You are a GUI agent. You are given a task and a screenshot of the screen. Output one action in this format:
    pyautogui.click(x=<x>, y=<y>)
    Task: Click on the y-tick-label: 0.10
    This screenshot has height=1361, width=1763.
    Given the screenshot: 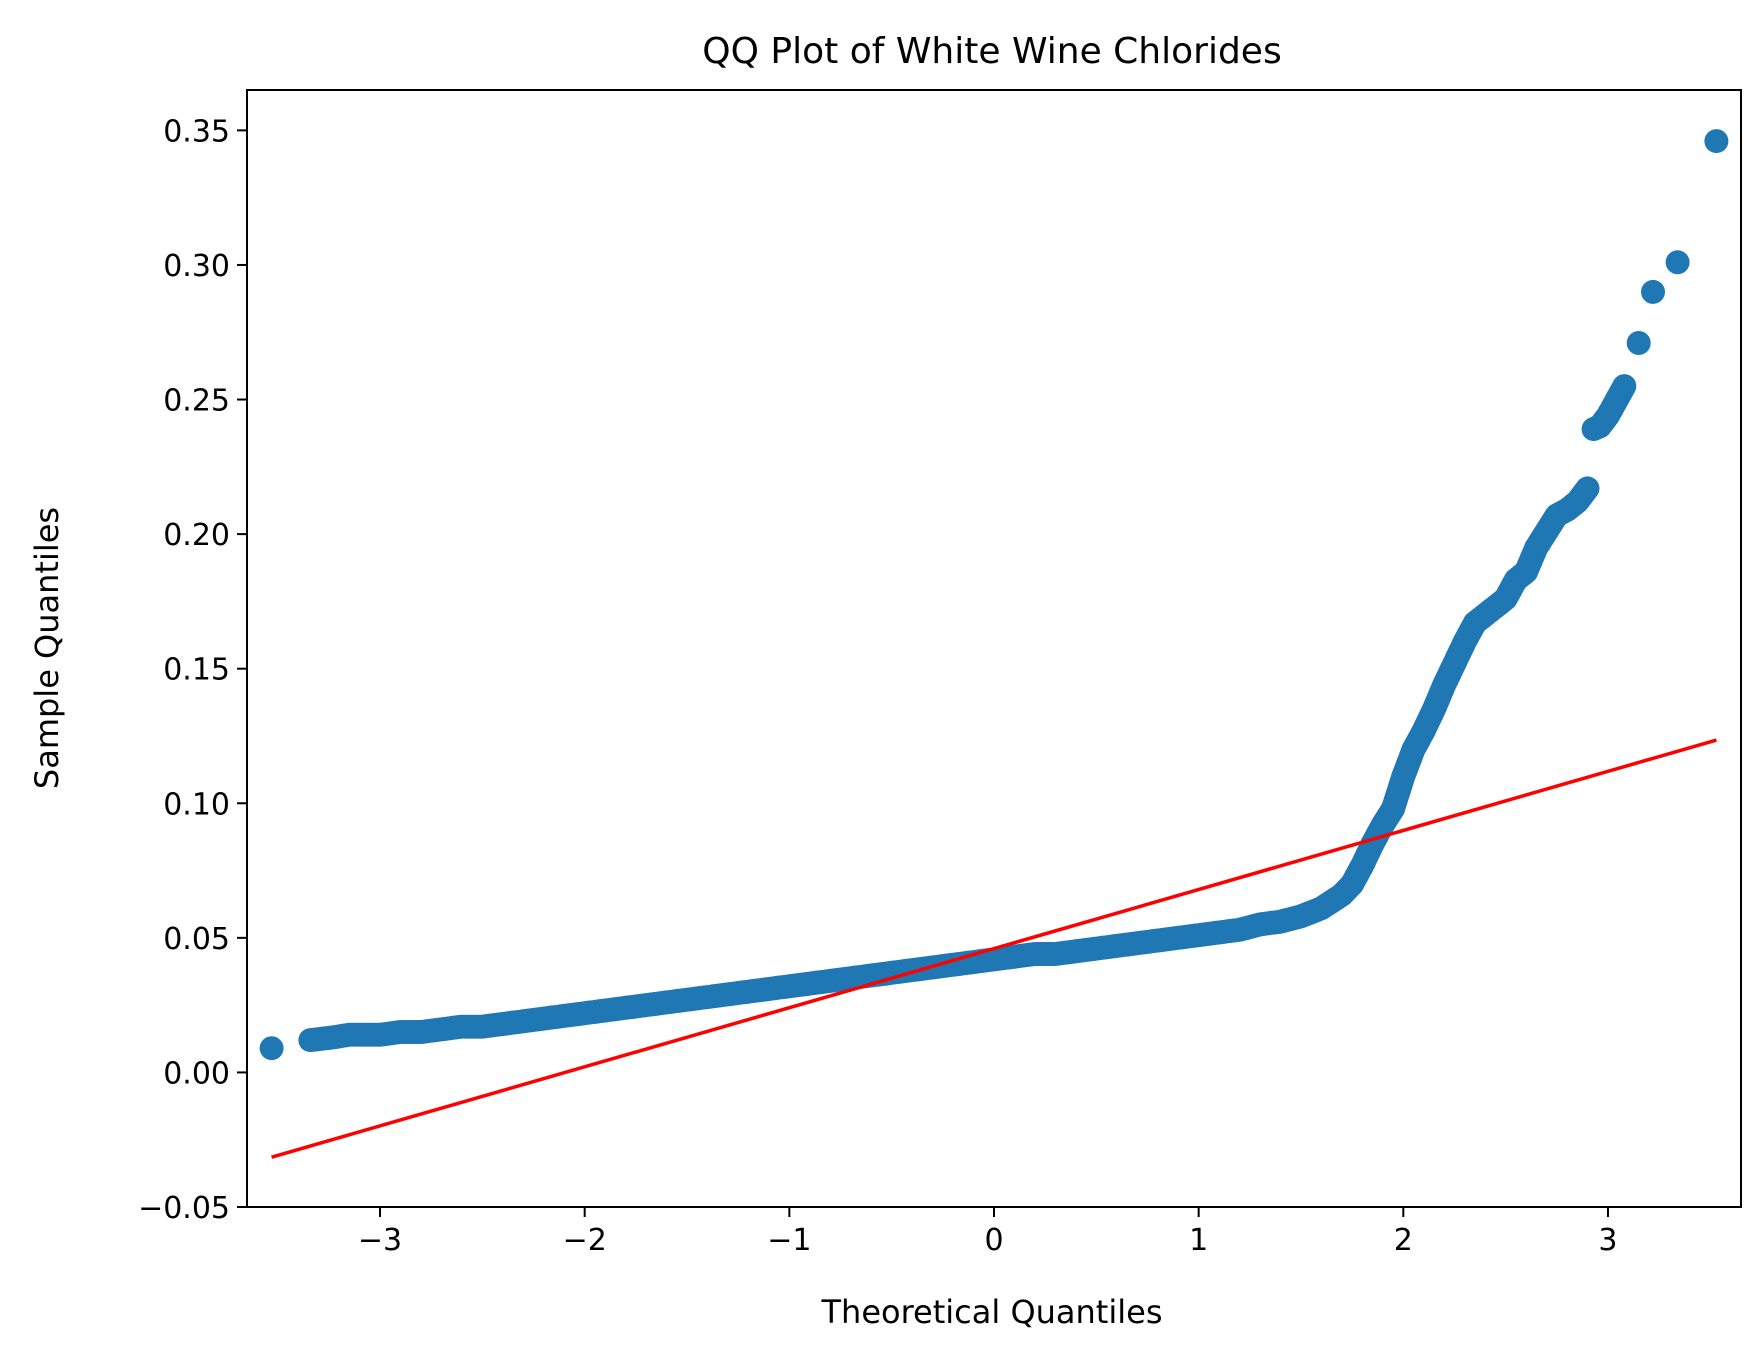 What is the action you would take?
    pyautogui.click(x=196, y=804)
    